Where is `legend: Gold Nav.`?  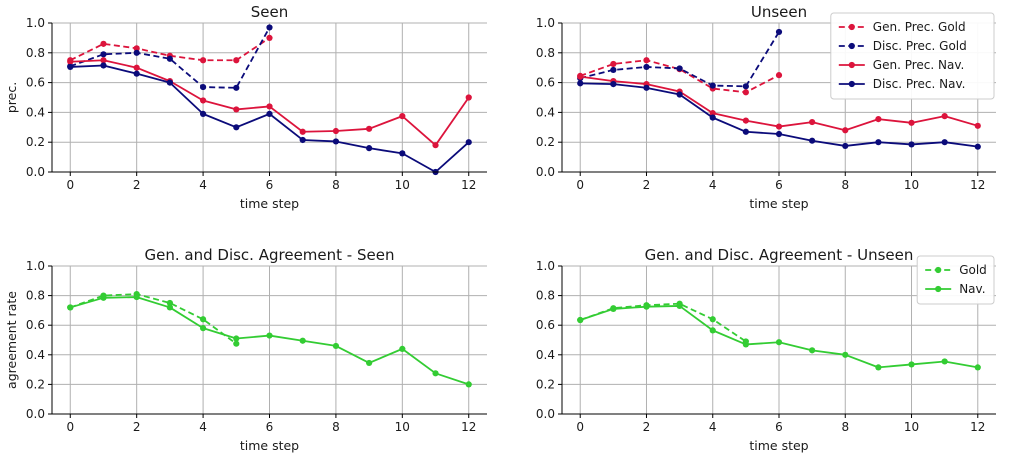
legend: Gold Nav. is located at coordinates (955, 280).